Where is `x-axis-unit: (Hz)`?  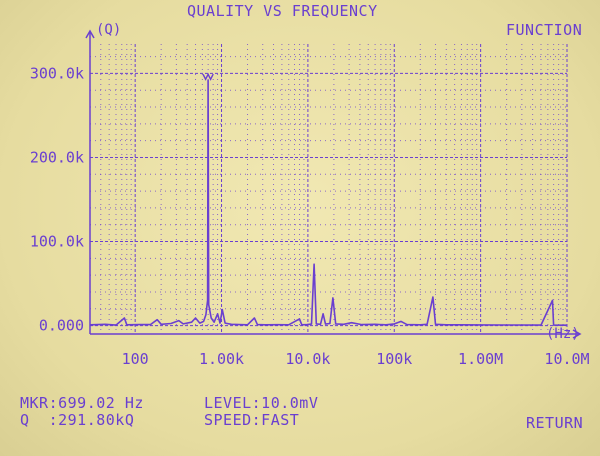 x-axis-unit: (Hz) is located at coordinates (563, 334).